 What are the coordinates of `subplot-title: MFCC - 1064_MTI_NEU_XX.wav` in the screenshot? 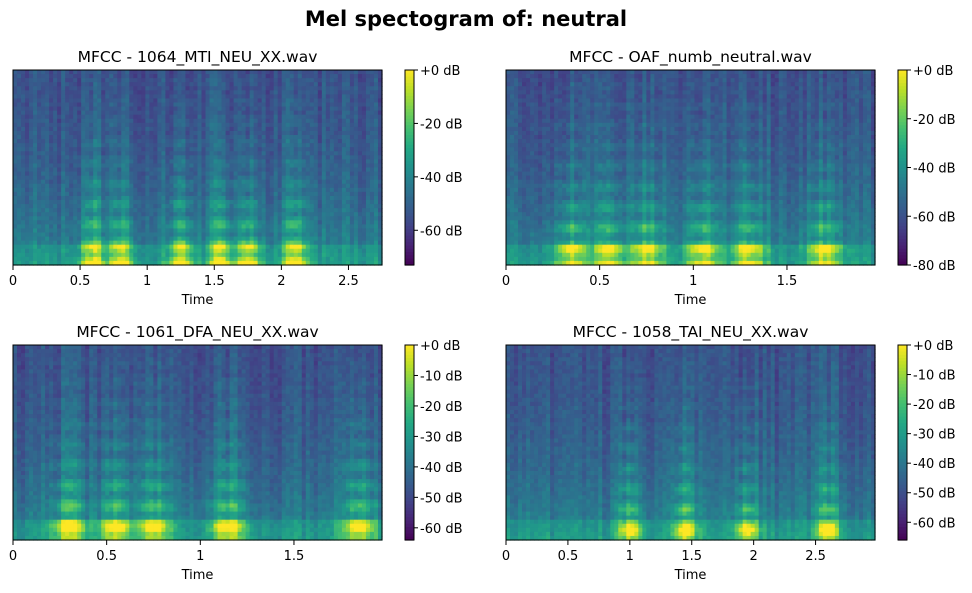 It's located at (198, 57).